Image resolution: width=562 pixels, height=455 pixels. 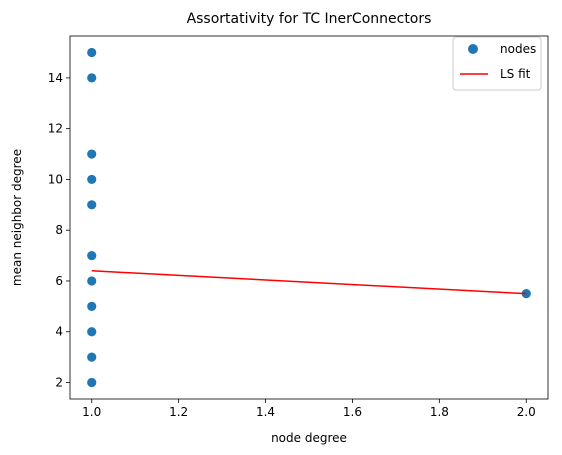 I want to click on legend-label-ls-fit: LS fit, so click(x=515, y=74).